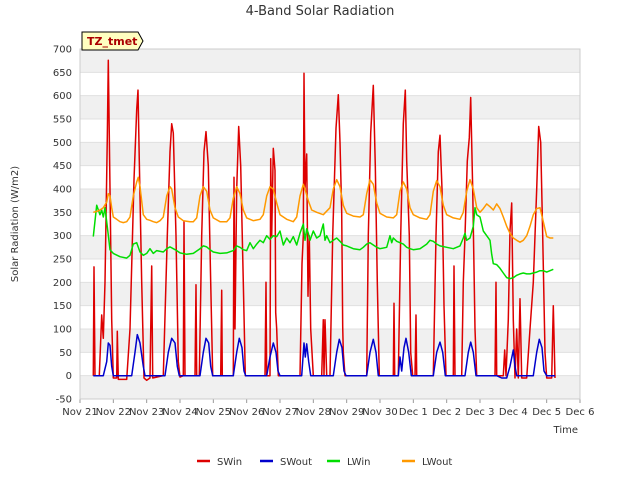  Describe the element at coordinates (62, 120) in the screenshot. I see `y-tick-label: 550` at that location.